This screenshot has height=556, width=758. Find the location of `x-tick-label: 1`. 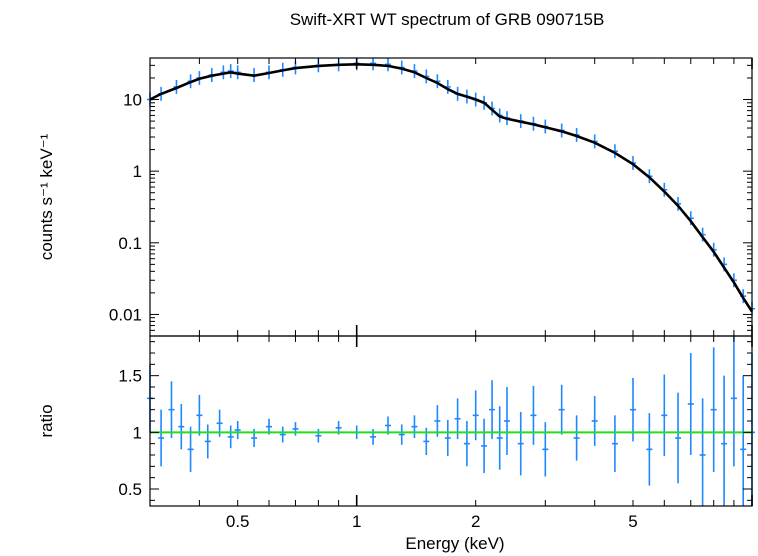

x-tick-label: 1 is located at coordinates (356, 521).